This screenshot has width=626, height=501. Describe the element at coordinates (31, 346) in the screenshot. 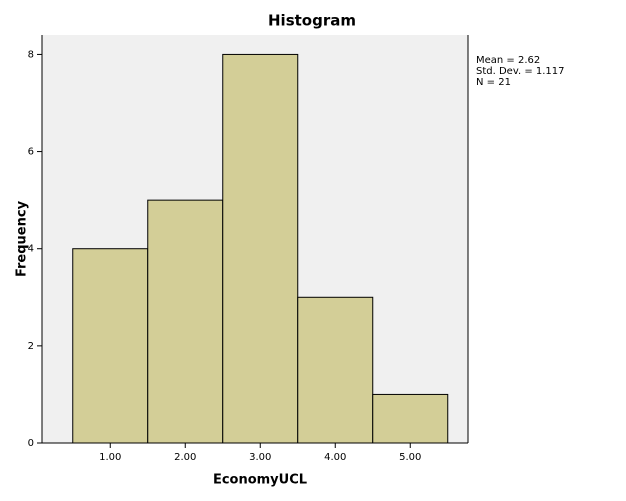

I see `y-tick-label: 2` at that location.